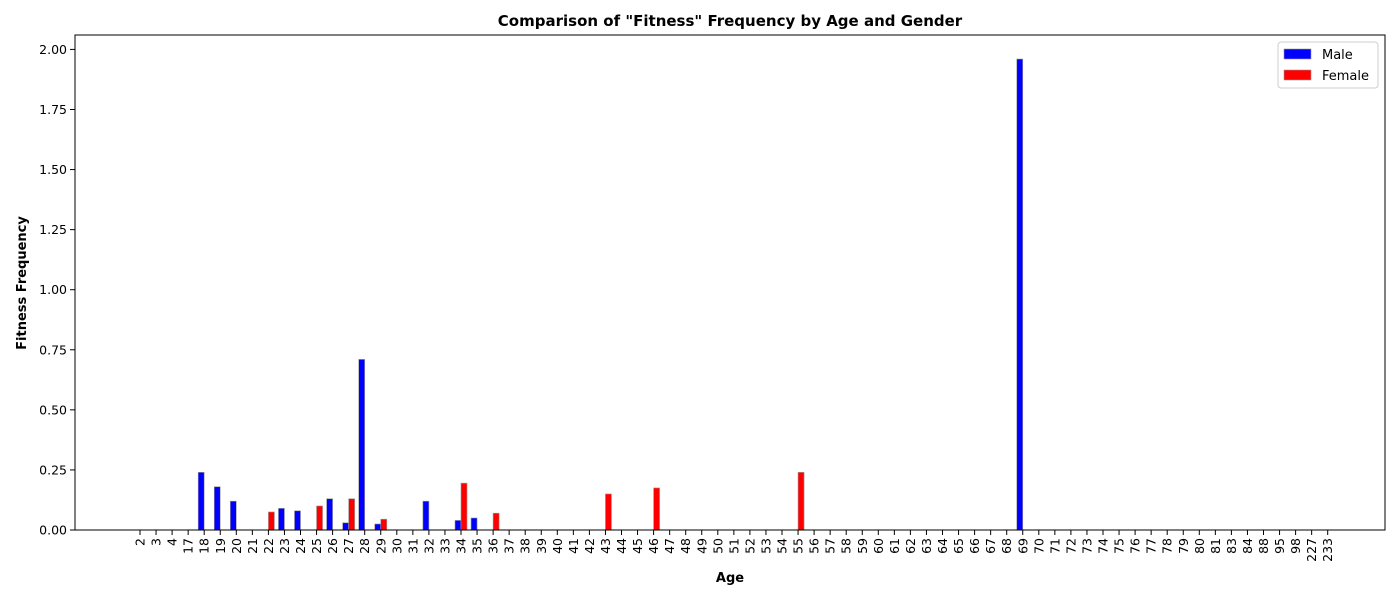 The width and height of the screenshot is (1400, 600). Describe the element at coordinates (1263, 546) in the screenshot. I see `x-tick-label: 88` at that location.